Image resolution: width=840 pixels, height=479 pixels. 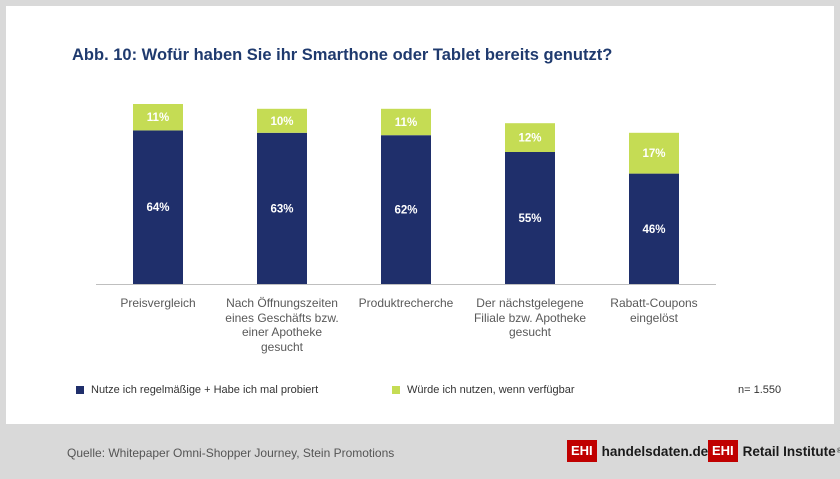 I want to click on data-label: 63%, so click(x=281, y=209).